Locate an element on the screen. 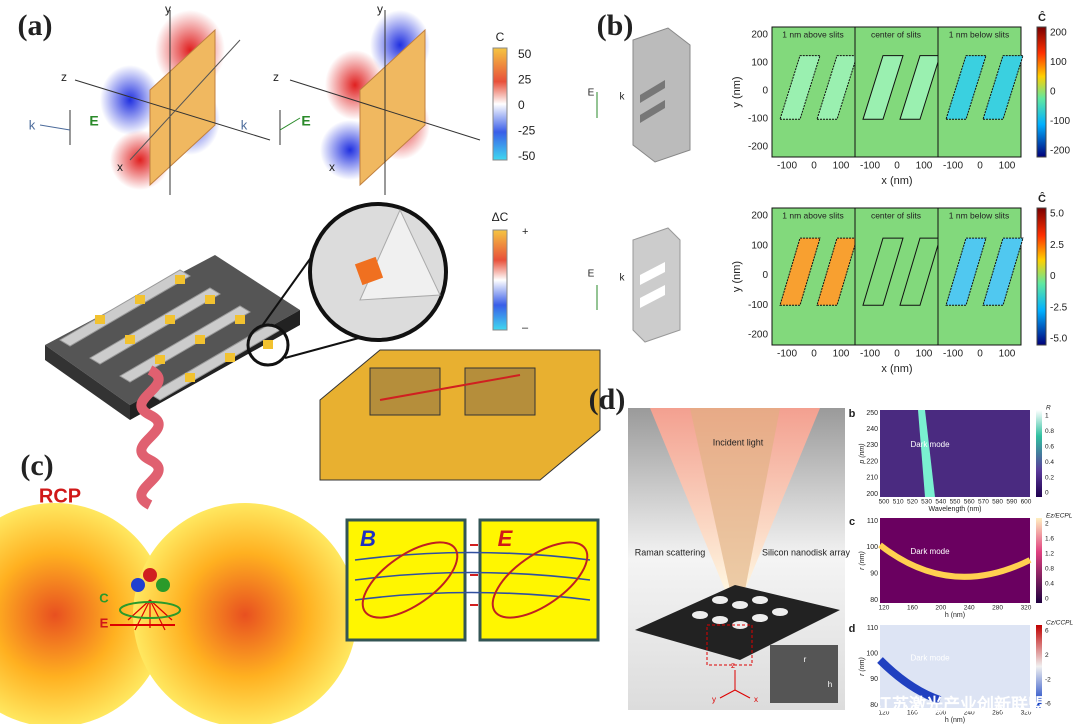  colorbar-tick: 200 is located at coordinates (1058, 33).